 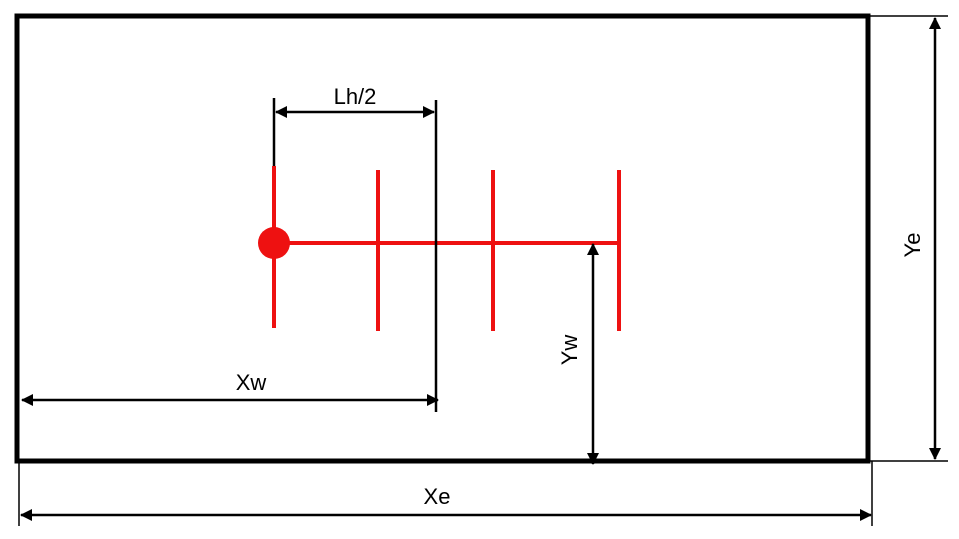 I want to click on origin-dot, so click(x=274, y=243).